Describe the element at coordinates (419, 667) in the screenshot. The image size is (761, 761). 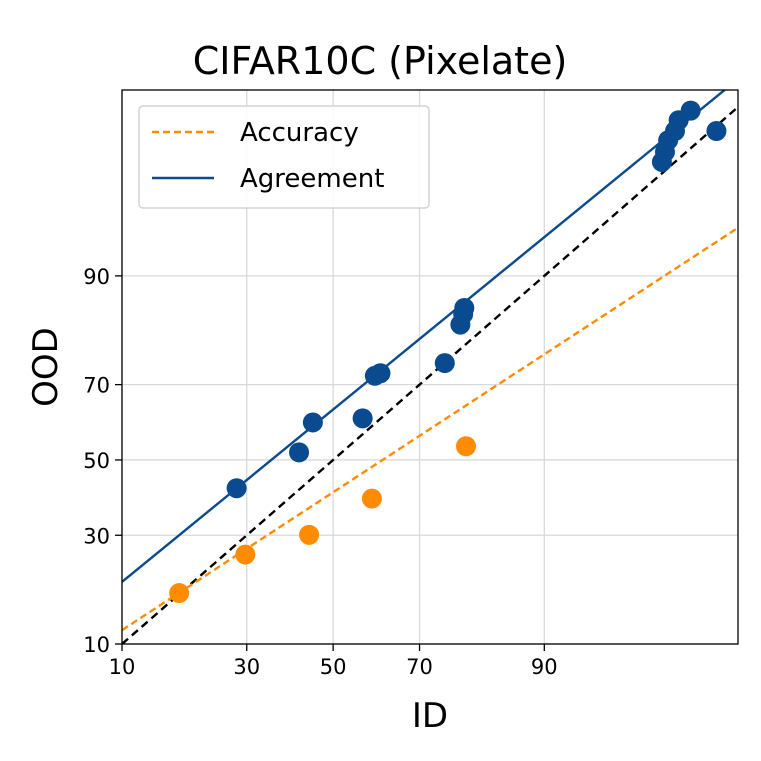
I see `x-tick-label: 70` at that location.